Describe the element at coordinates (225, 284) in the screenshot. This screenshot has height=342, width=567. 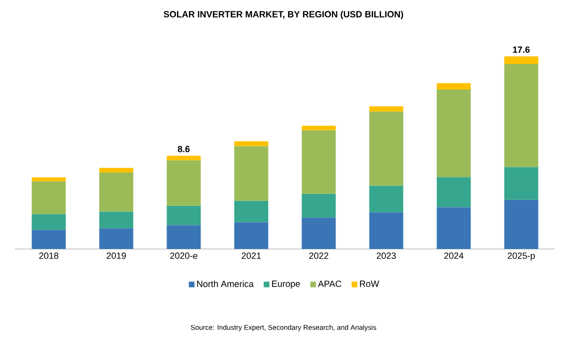
I see `legend-label: North America` at that location.